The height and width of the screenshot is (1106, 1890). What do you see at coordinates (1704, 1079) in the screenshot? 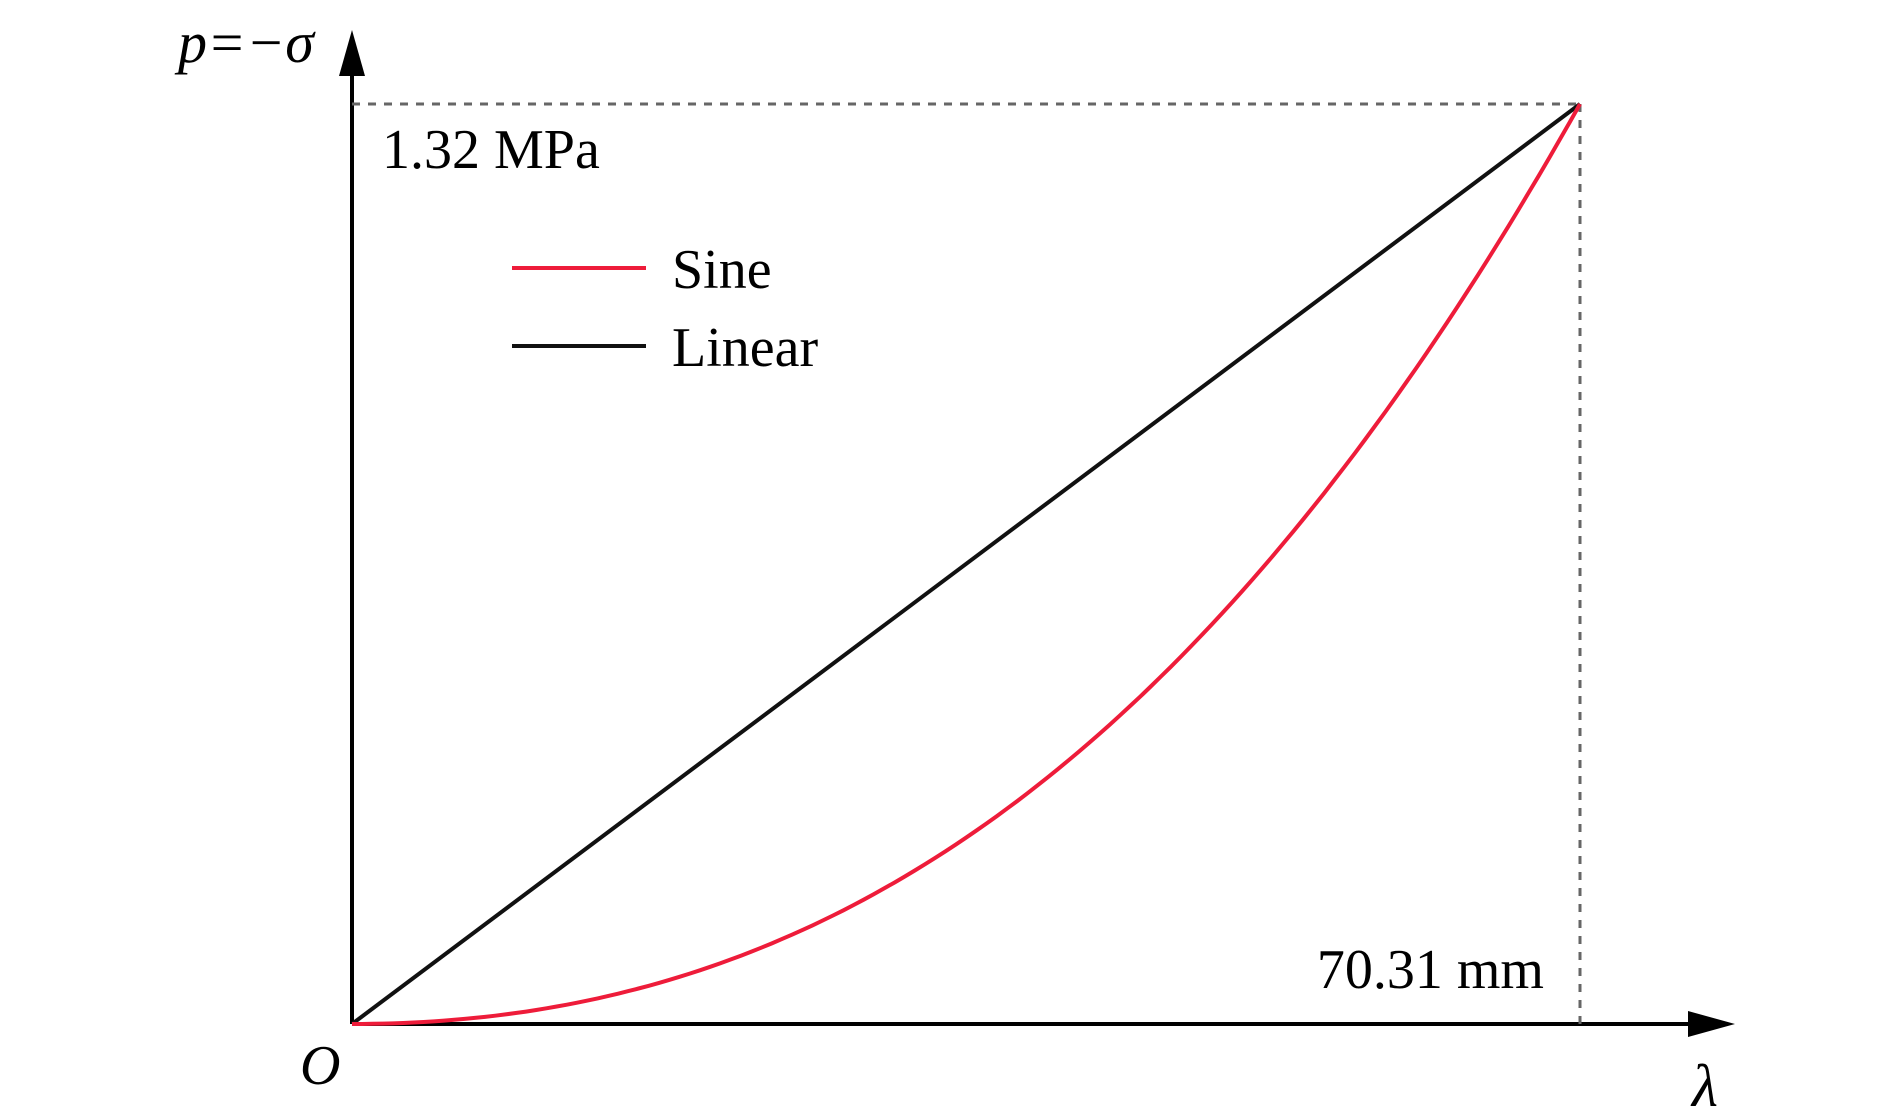
I see `x-axis-label: λ` at bounding box center [1704, 1079].